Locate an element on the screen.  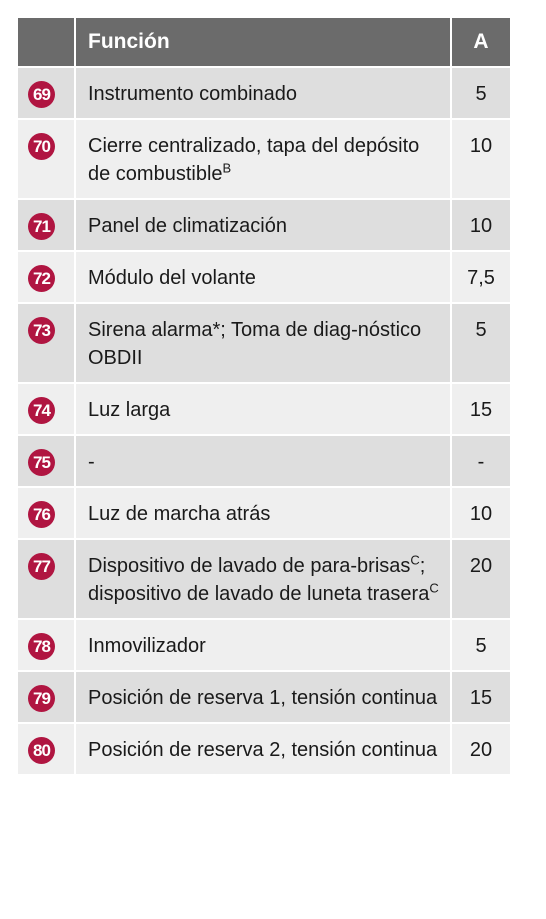
superscript: B is located at coordinates (227, 168).